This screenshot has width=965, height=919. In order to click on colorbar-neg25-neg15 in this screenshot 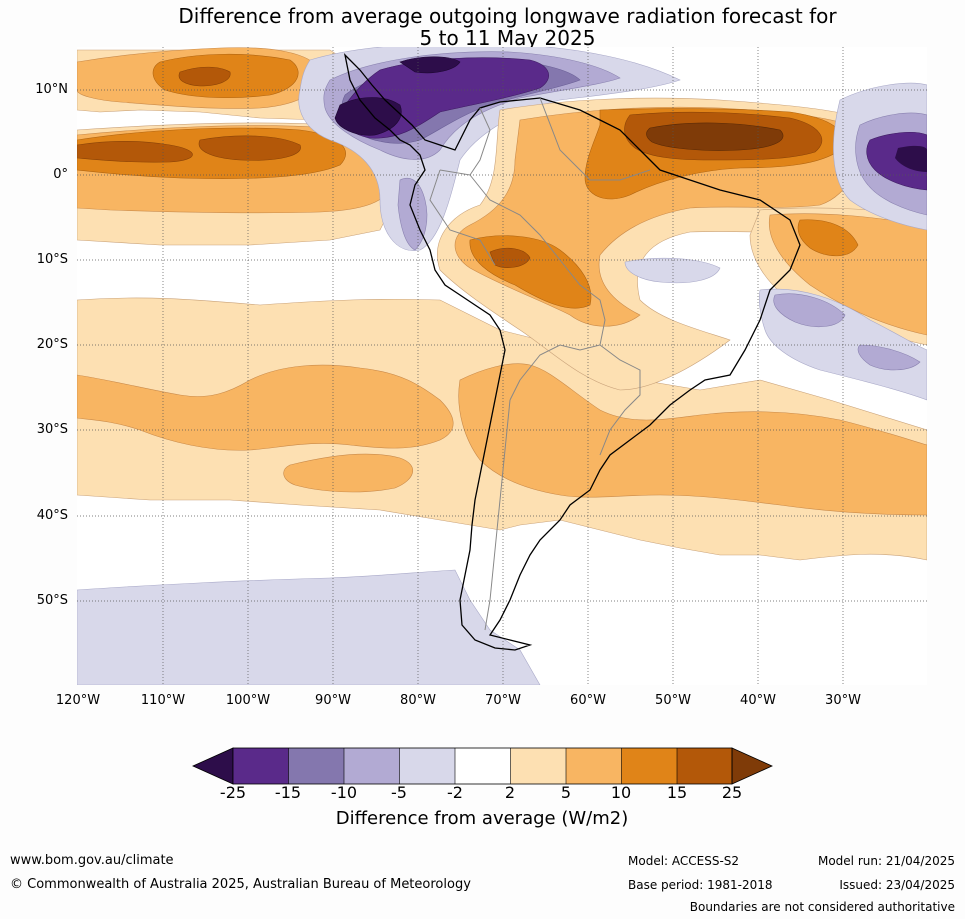, I will do `click(261, 766)`.